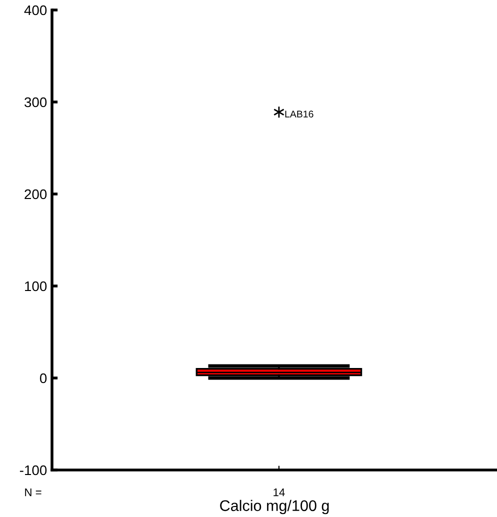  Describe the element at coordinates (279, 492) in the screenshot. I see `text: 14` at that location.